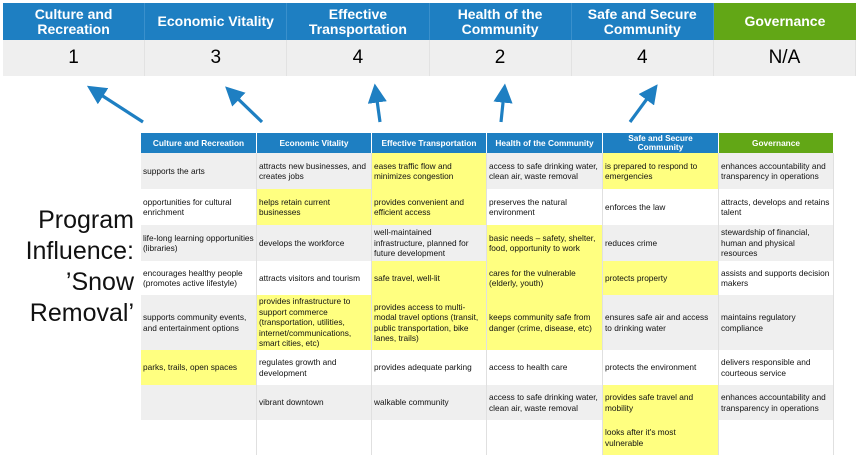 Image resolution: width=859 pixels, height=465 pixels. What do you see at coordinates (660, 243) in the screenshot?
I see `table-cell: reduces crime` at bounding box center [660, 243].